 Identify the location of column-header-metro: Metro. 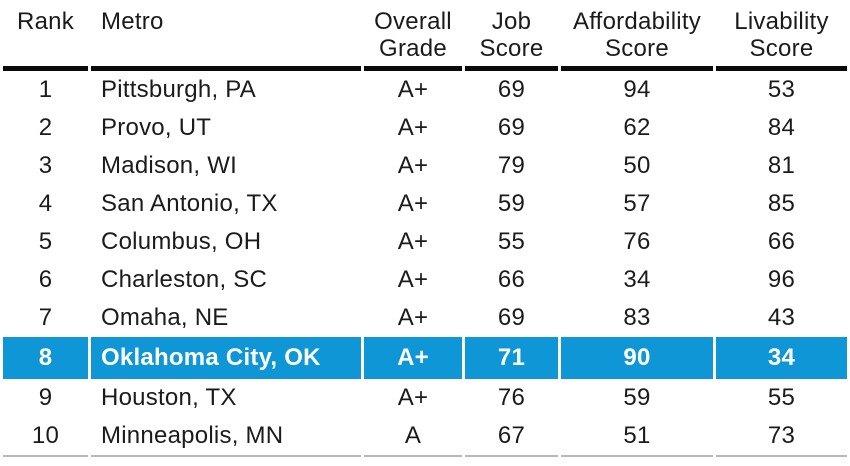
(226, 36).